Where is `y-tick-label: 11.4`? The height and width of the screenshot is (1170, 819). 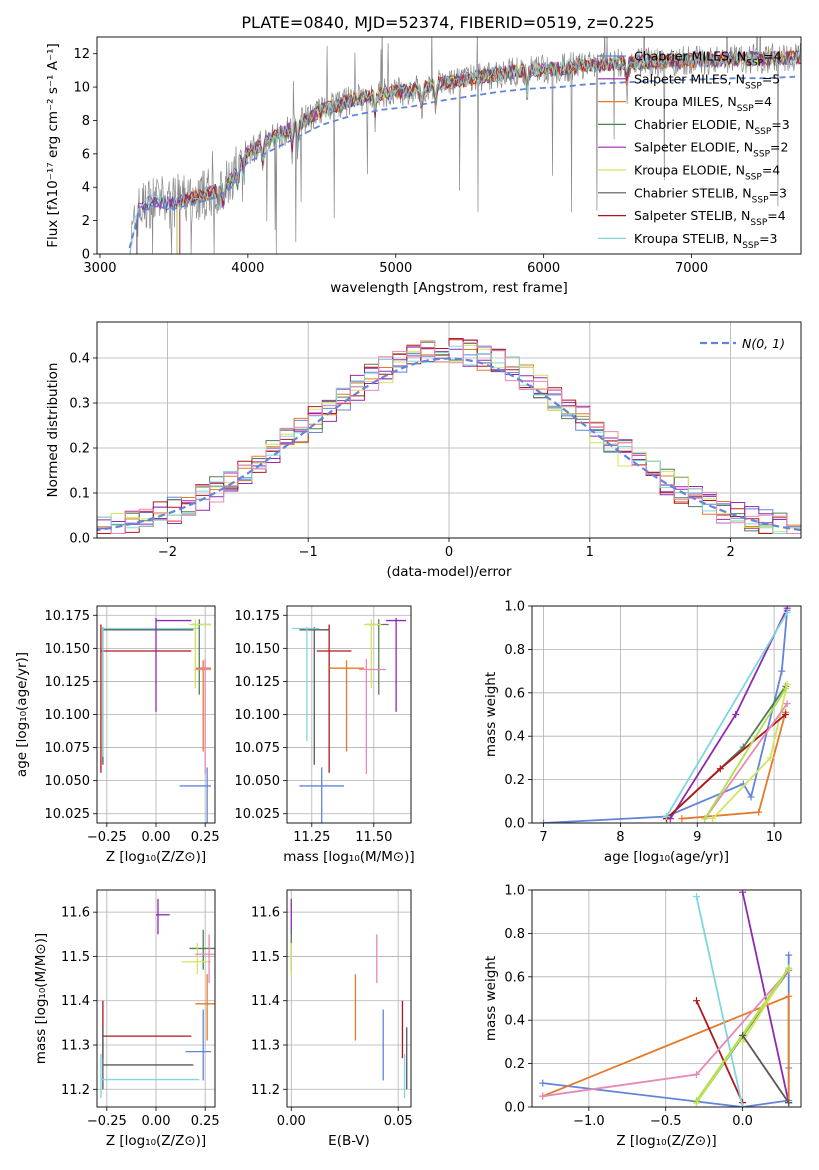 y-tick-label: 11.4 is located at coordinates (265, 1001).